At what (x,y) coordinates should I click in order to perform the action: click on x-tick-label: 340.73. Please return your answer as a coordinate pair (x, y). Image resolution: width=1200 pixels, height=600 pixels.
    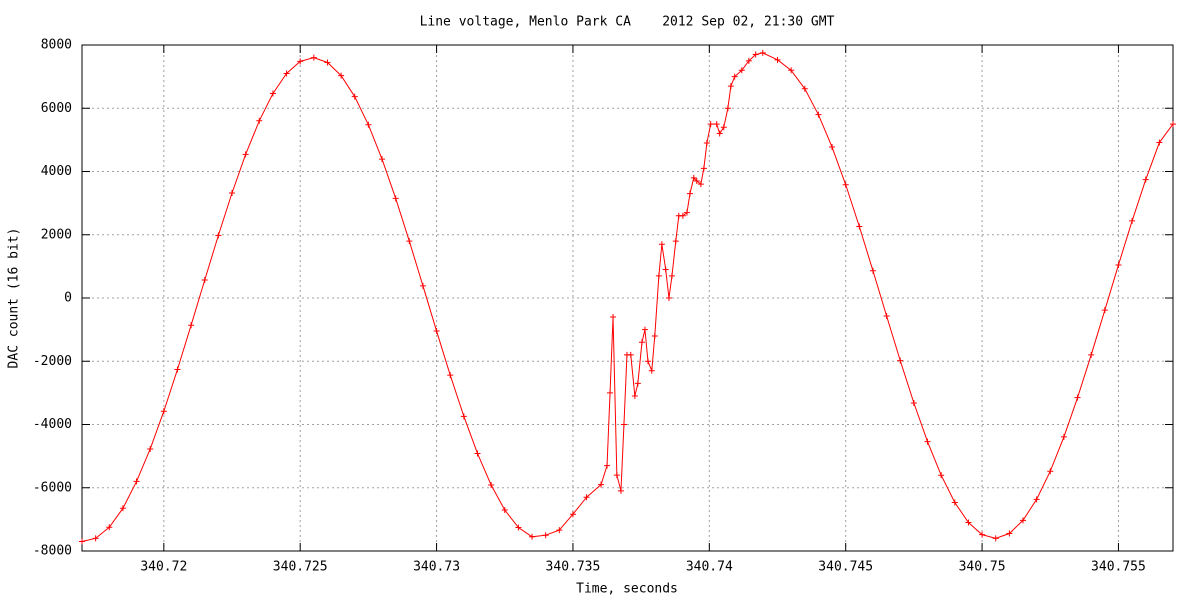
    Looking at the image, I should click on (436, 567).